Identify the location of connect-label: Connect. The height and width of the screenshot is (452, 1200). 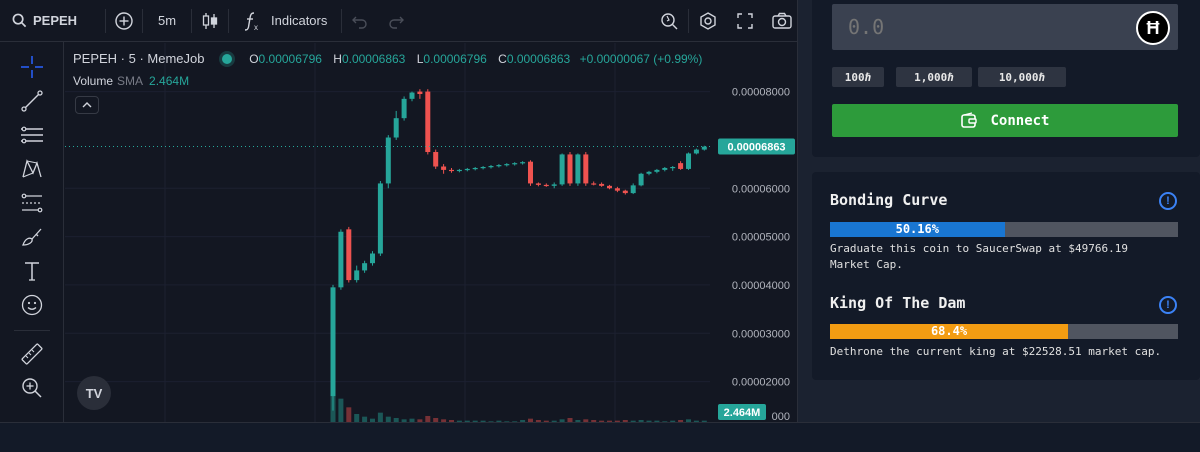
(1020, 120).